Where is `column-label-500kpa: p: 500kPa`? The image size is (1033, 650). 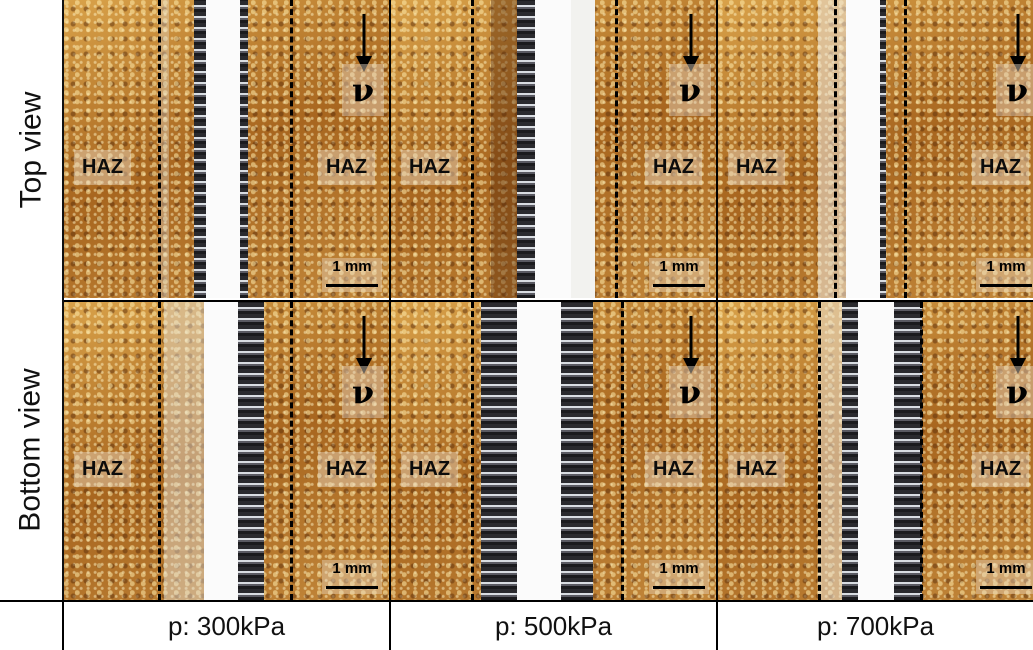 column-label-500kpa: p: 500kPa is located at coordinates (553, 625).